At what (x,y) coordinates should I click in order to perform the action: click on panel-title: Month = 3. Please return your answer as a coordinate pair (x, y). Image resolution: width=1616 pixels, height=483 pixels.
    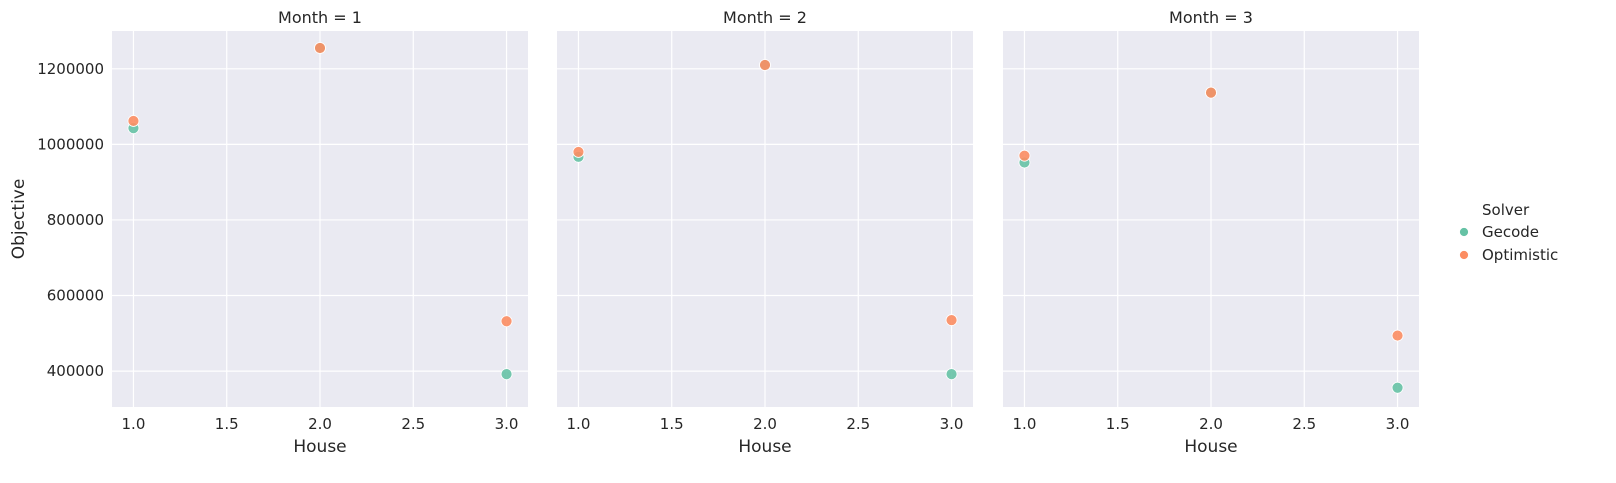
    Looking at the image, I should click on (1211, 17).